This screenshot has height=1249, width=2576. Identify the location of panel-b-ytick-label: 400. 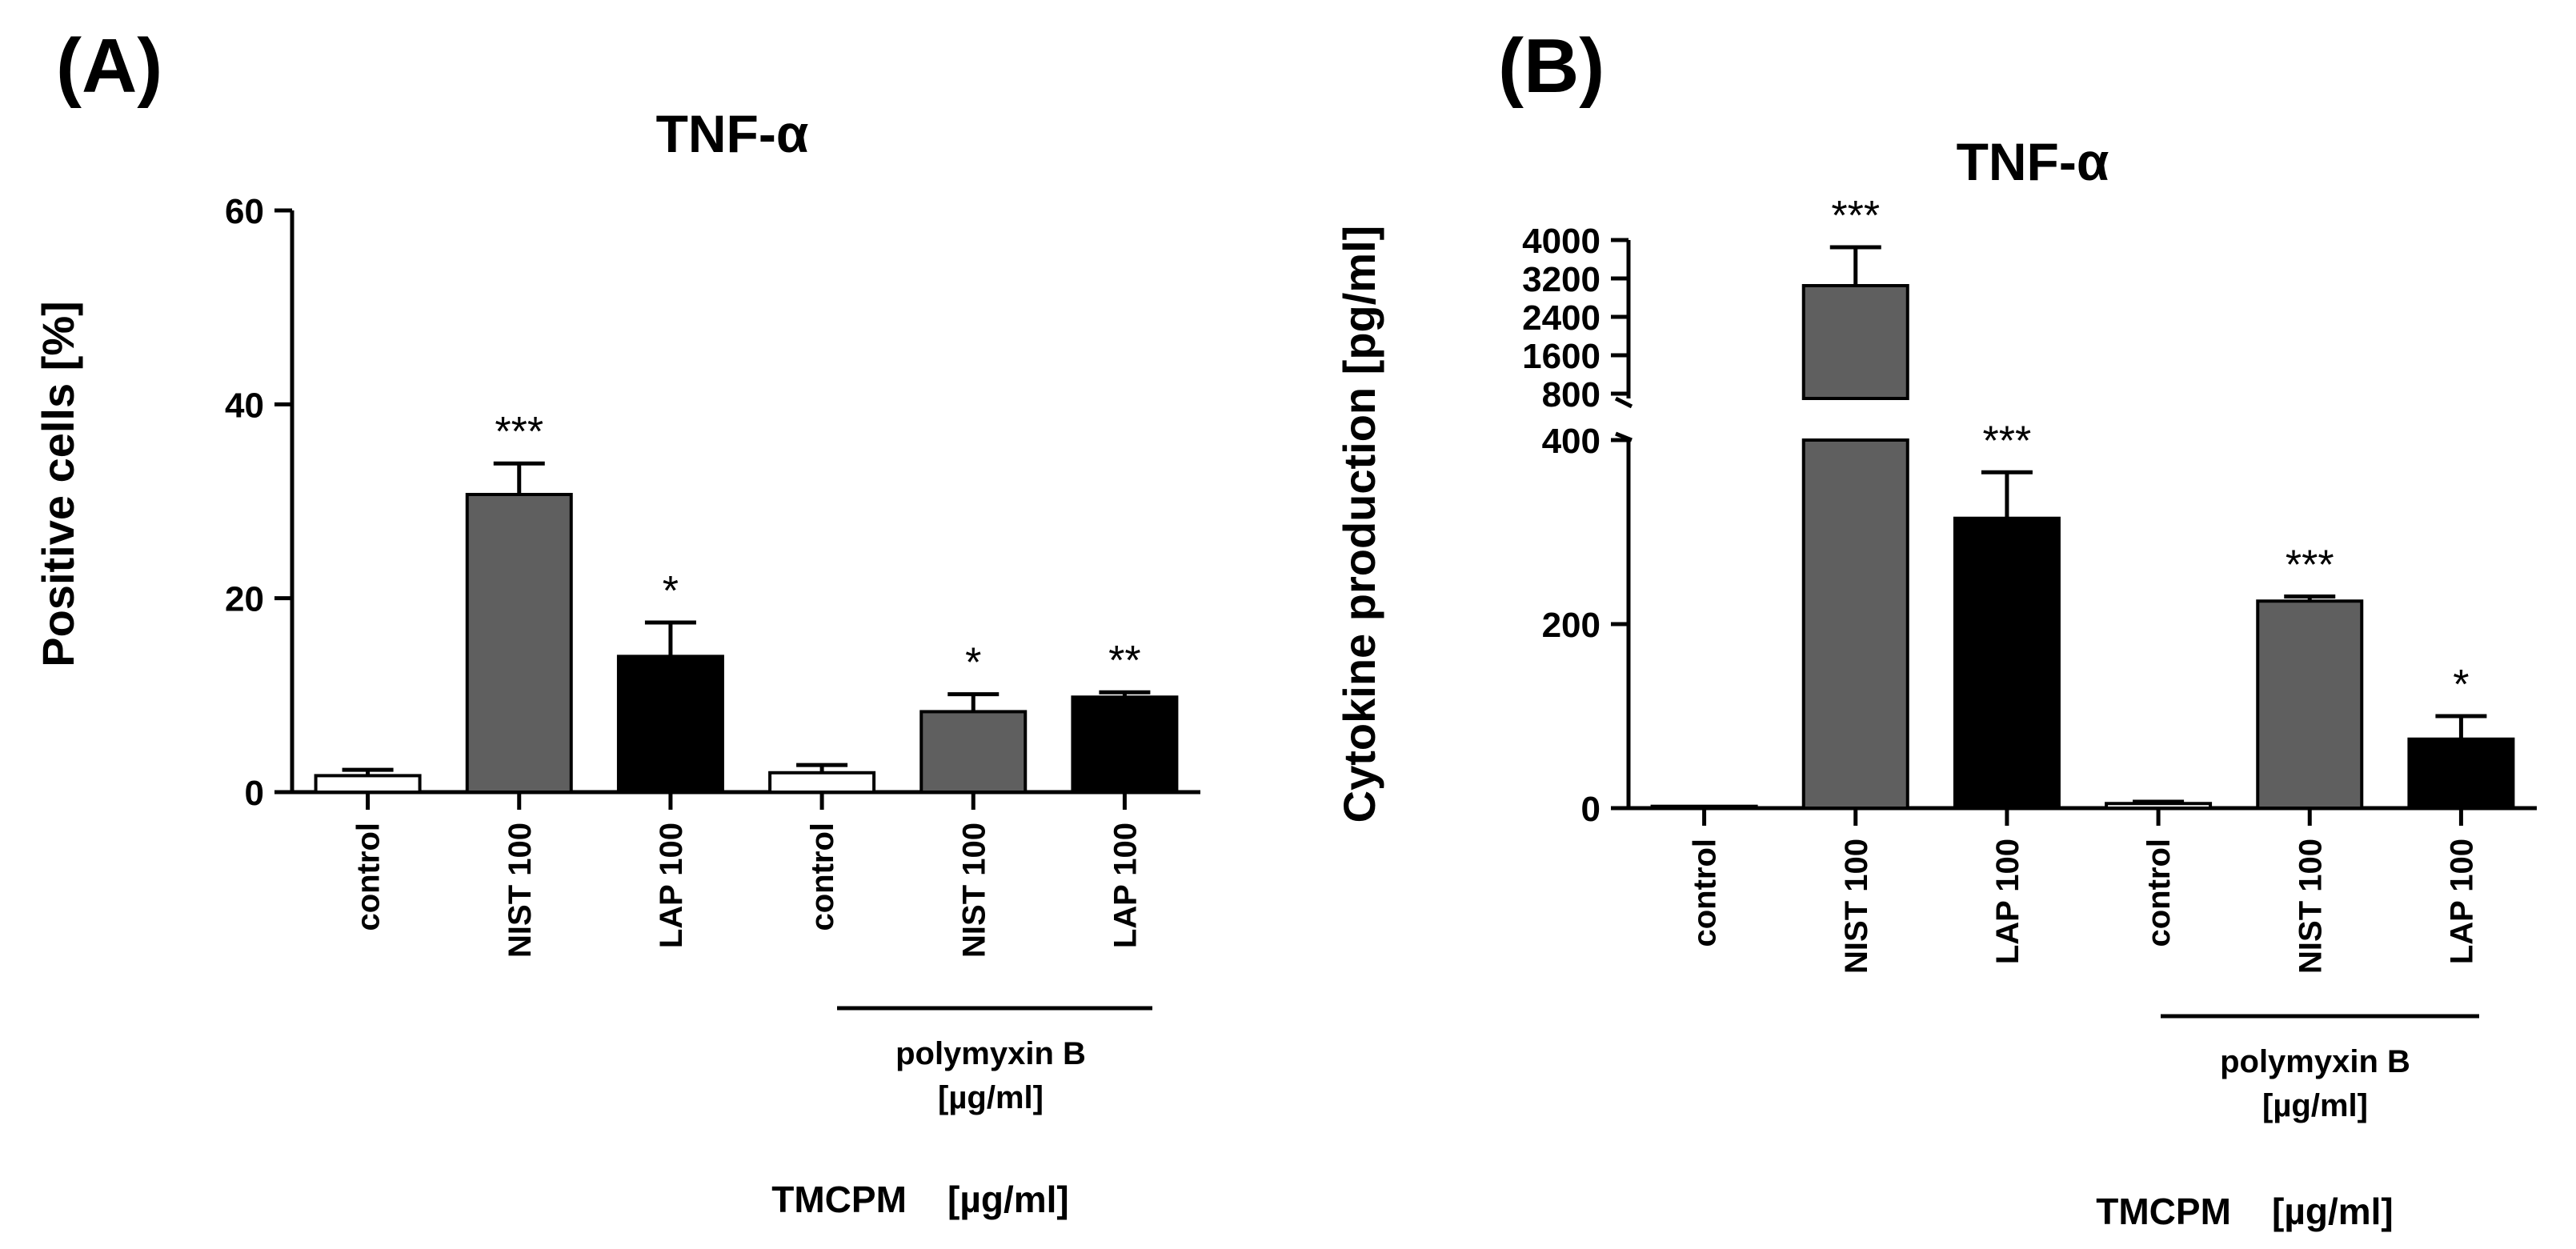
(1571, 441).